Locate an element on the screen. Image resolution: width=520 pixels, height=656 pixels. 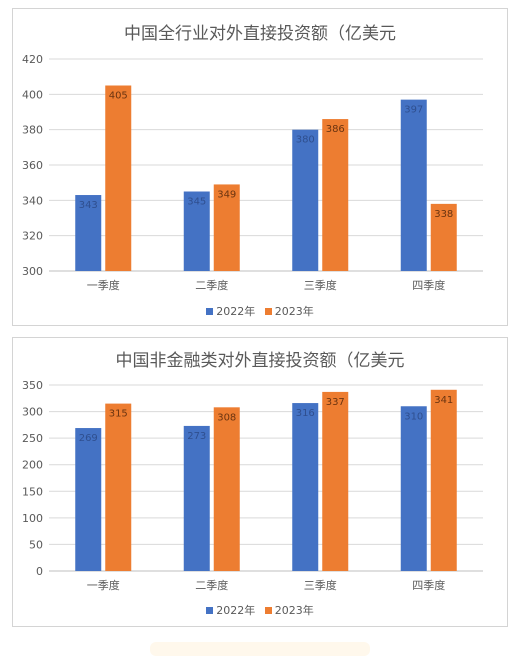
data-label: 315 is located at coordinates (118, 414).